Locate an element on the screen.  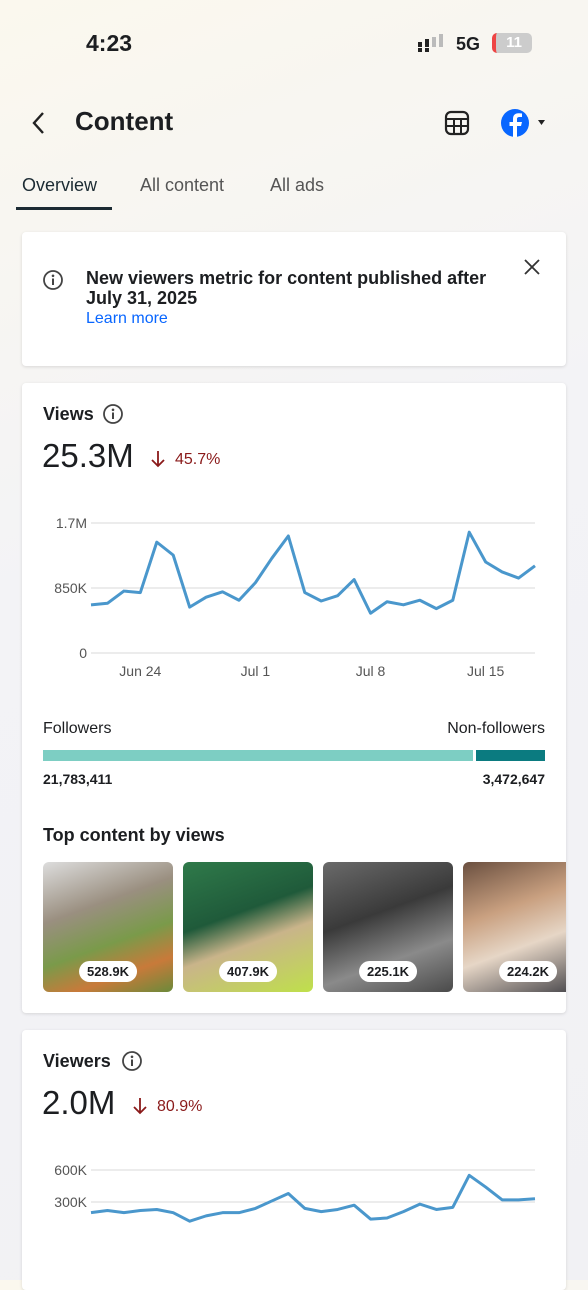
thumbnail: 224.2K is located at coordinates (514, 927).